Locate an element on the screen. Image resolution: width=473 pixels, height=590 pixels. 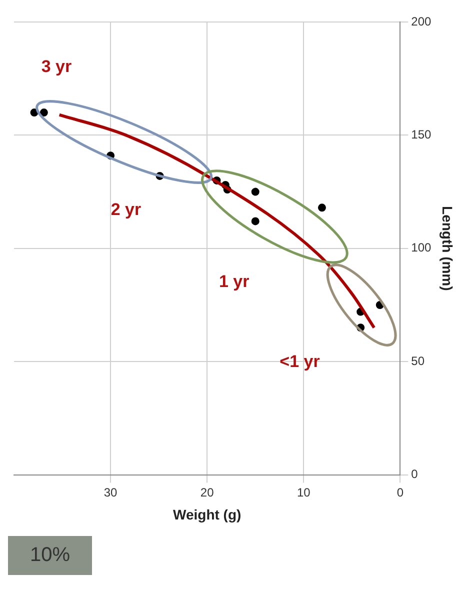
y-axis-title: Length (mm) is located at coordinates (448, 248).